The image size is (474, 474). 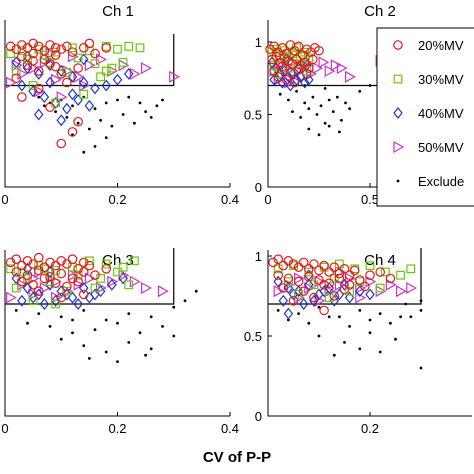 What do you see at coordinates (370, 199) in the screenshot?
I see `x-tick-label: 0.5` at bounding box center [370, 199].